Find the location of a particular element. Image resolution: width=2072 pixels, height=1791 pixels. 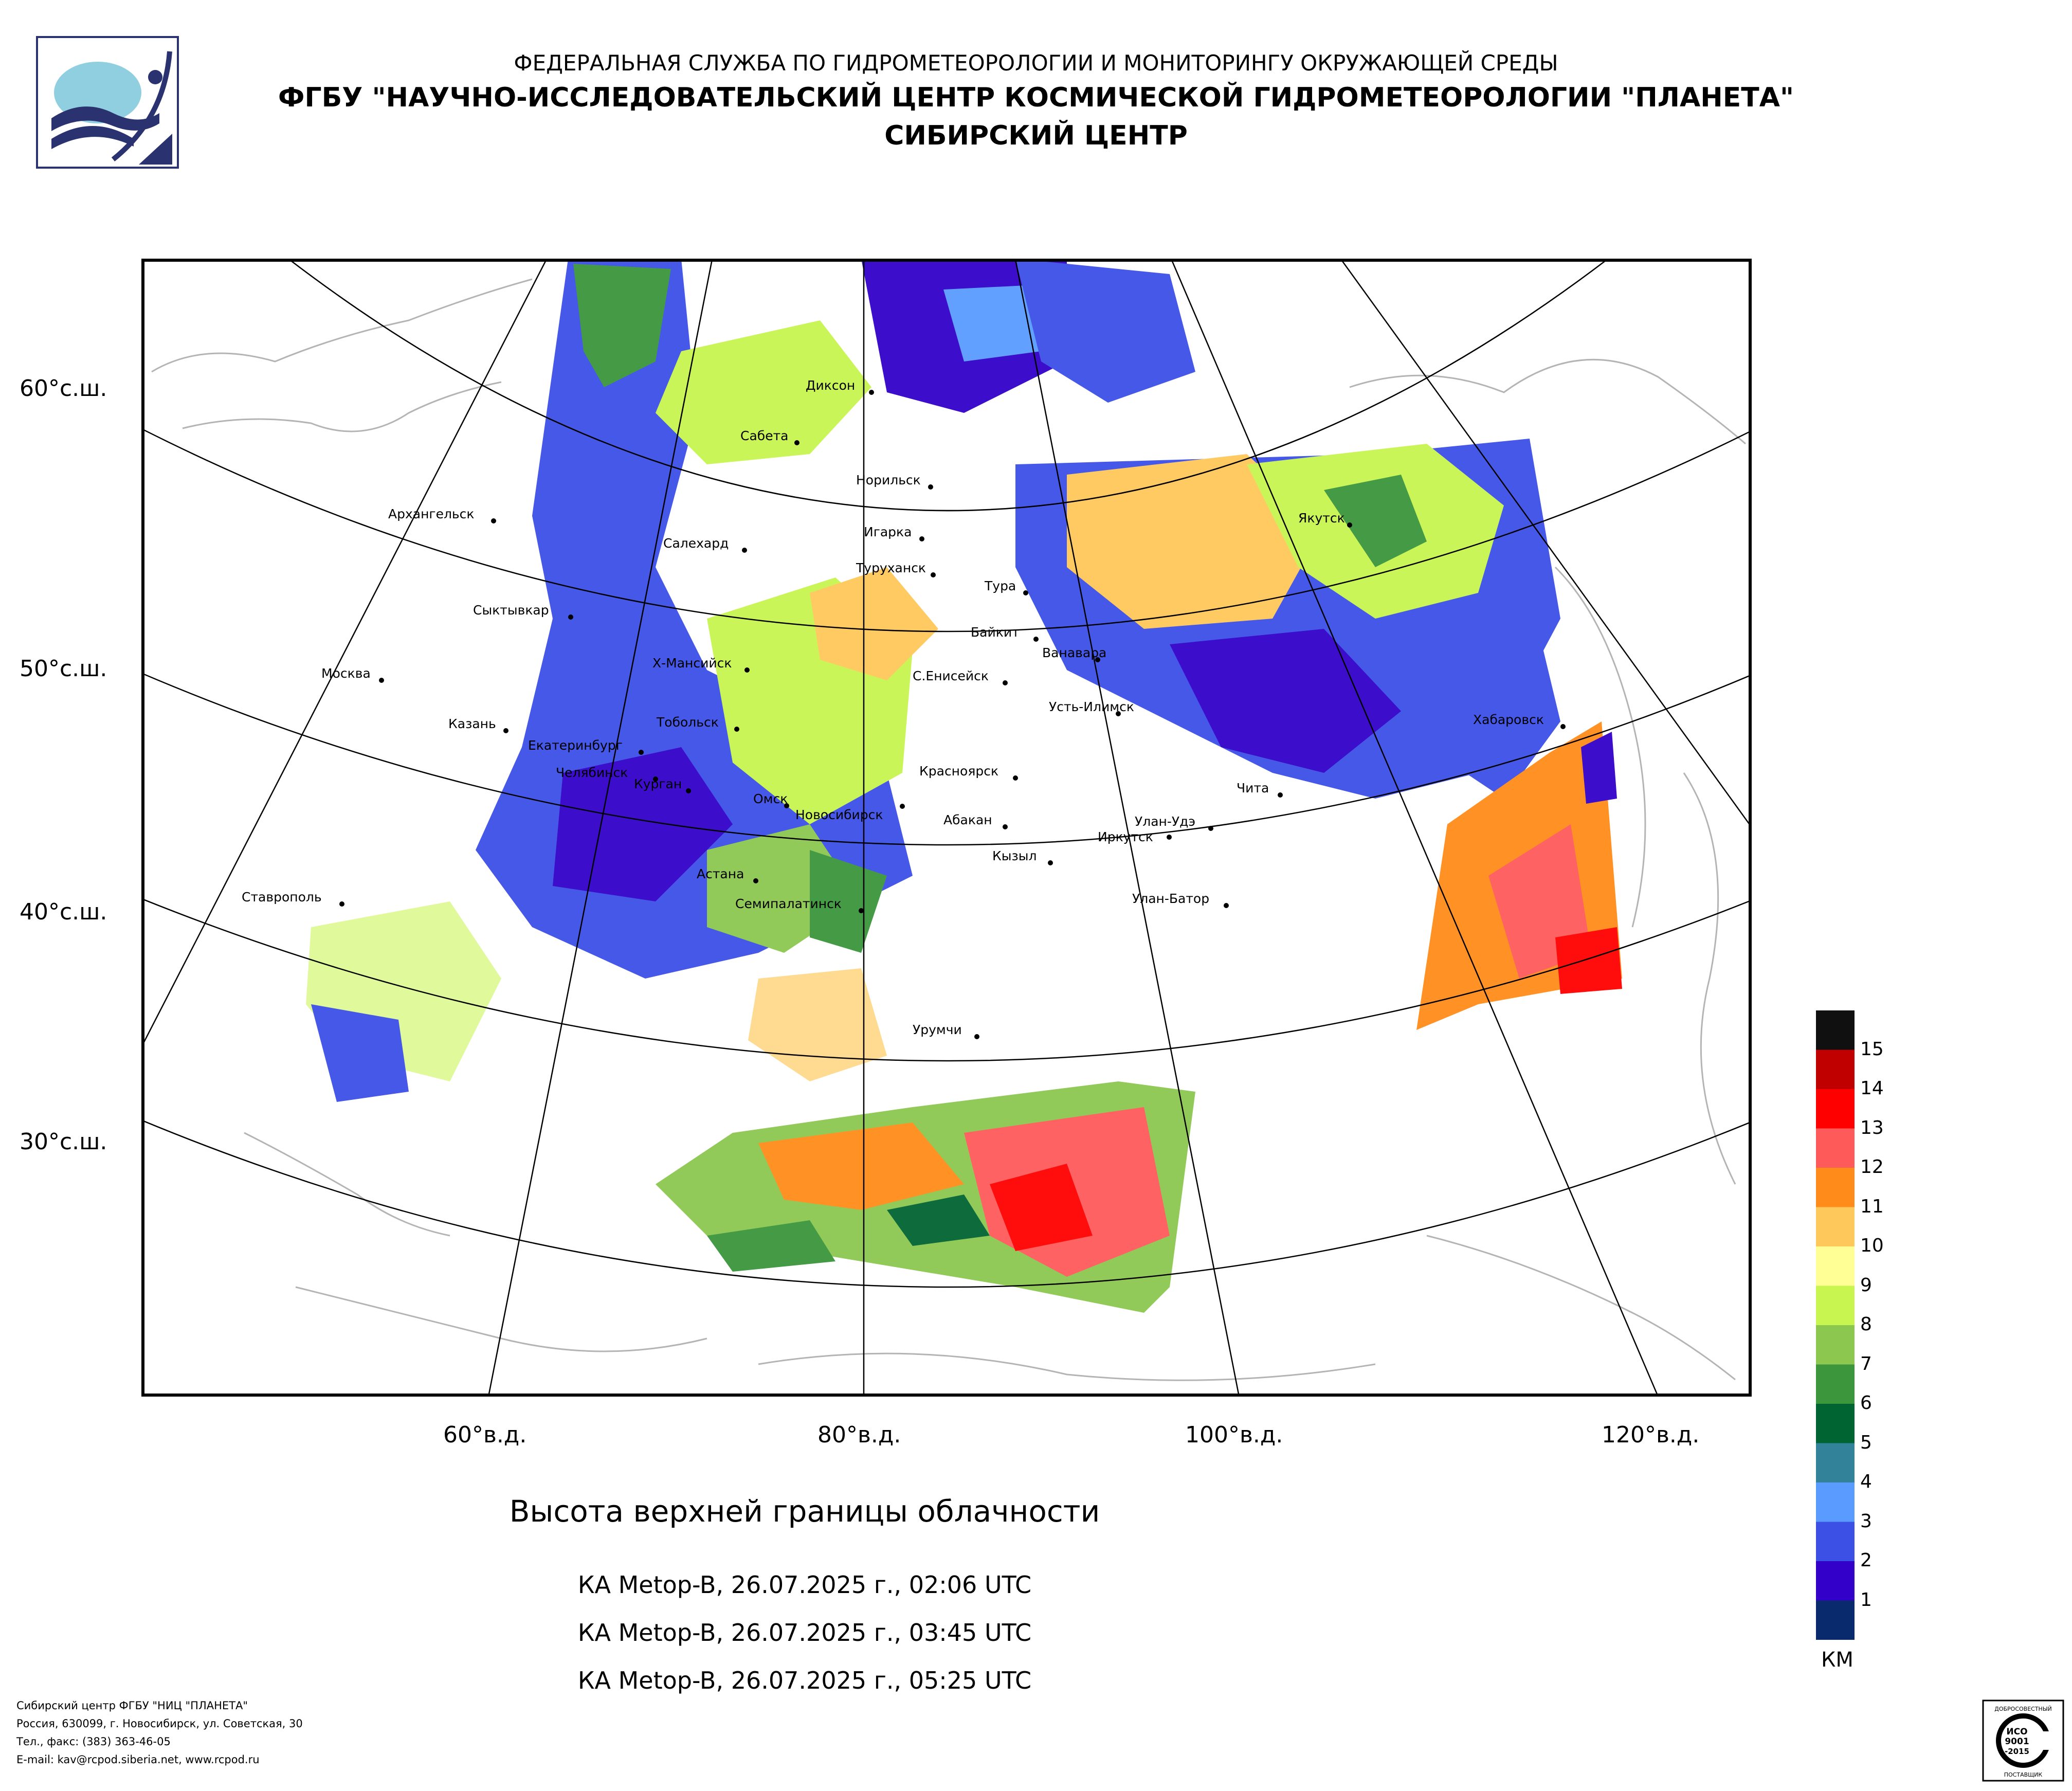

city-turukhansk: Туруханск is located at coordinates (891, 568).